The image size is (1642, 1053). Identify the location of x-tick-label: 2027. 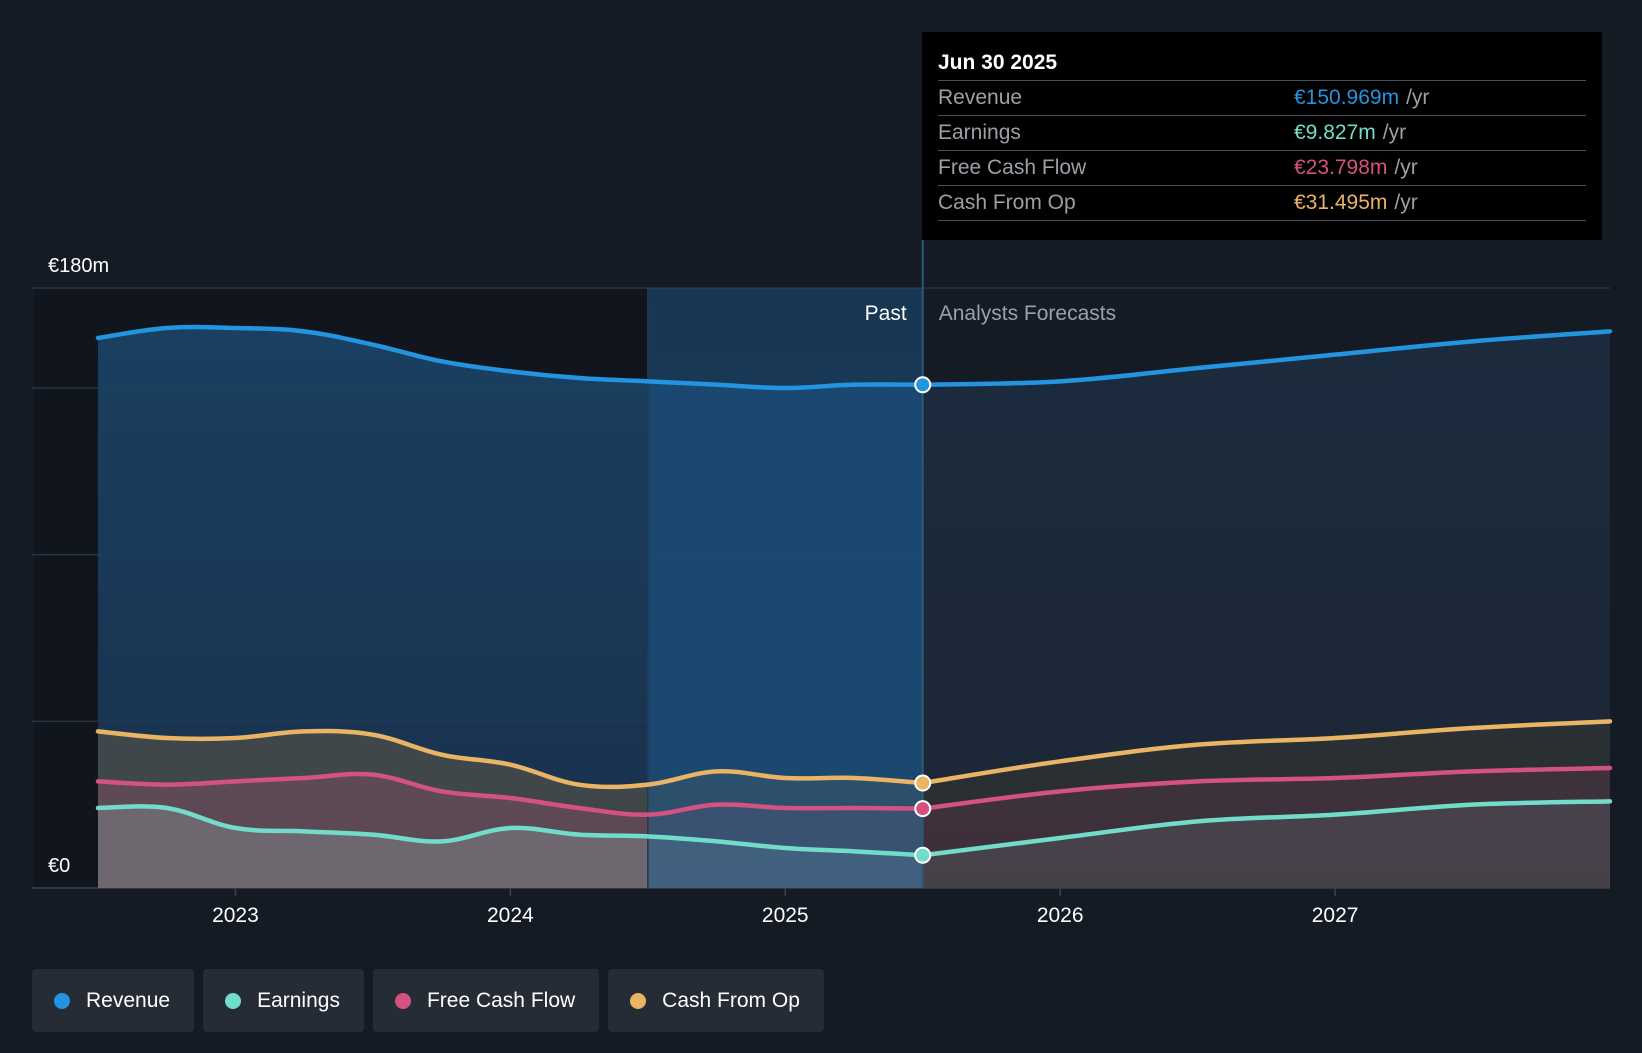
(1335, 915).